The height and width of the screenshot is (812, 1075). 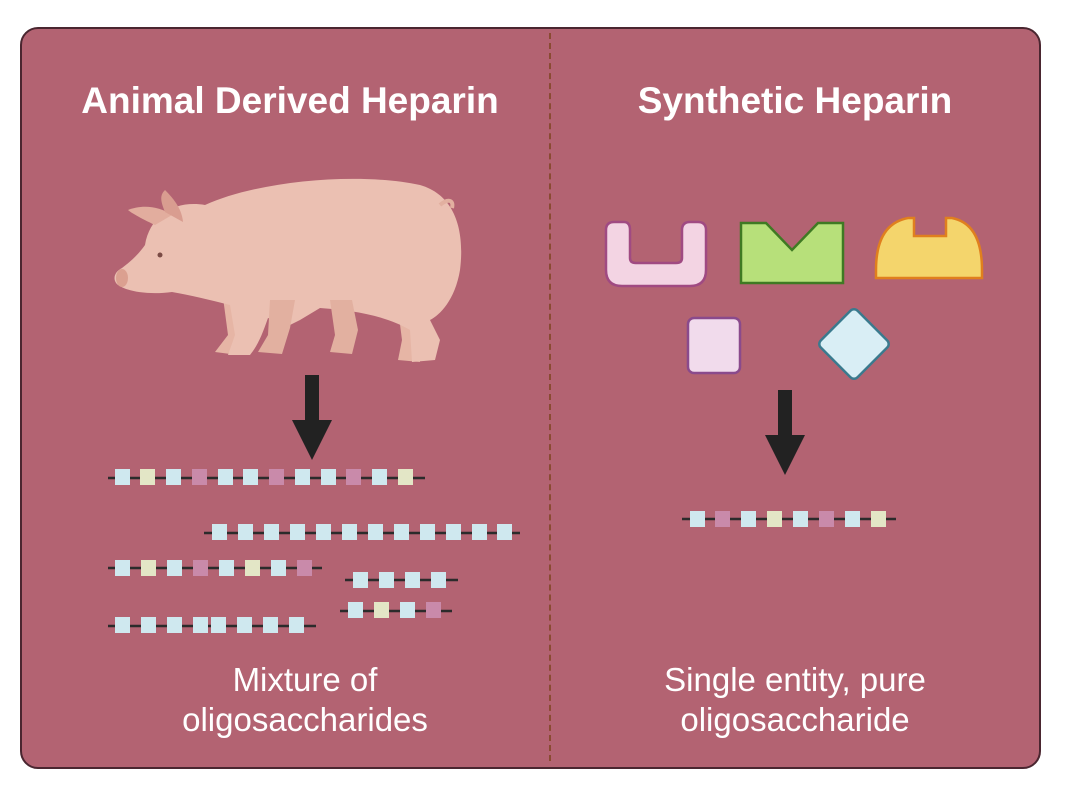 What do you see at coordinates (290, 100) in the screenshot?
I see `animal-heparin-title: Animal Derived Heparin` at bounding box center [290, 100].